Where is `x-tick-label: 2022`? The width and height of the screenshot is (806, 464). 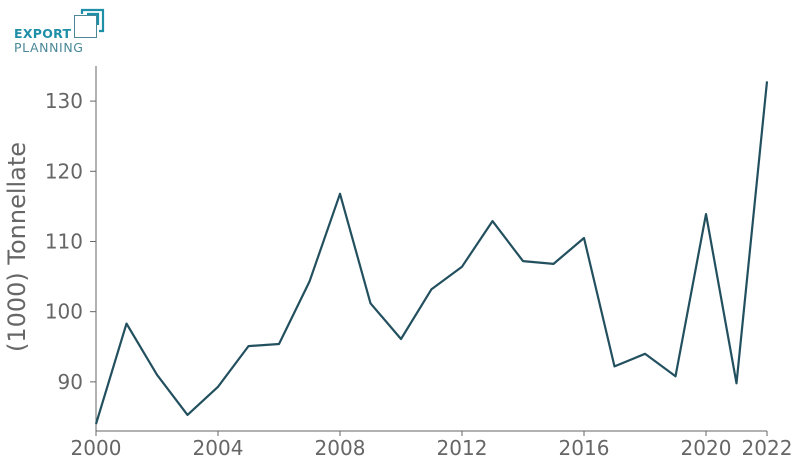 x-tick-label: 2022 is located at coordinates (767, 448).